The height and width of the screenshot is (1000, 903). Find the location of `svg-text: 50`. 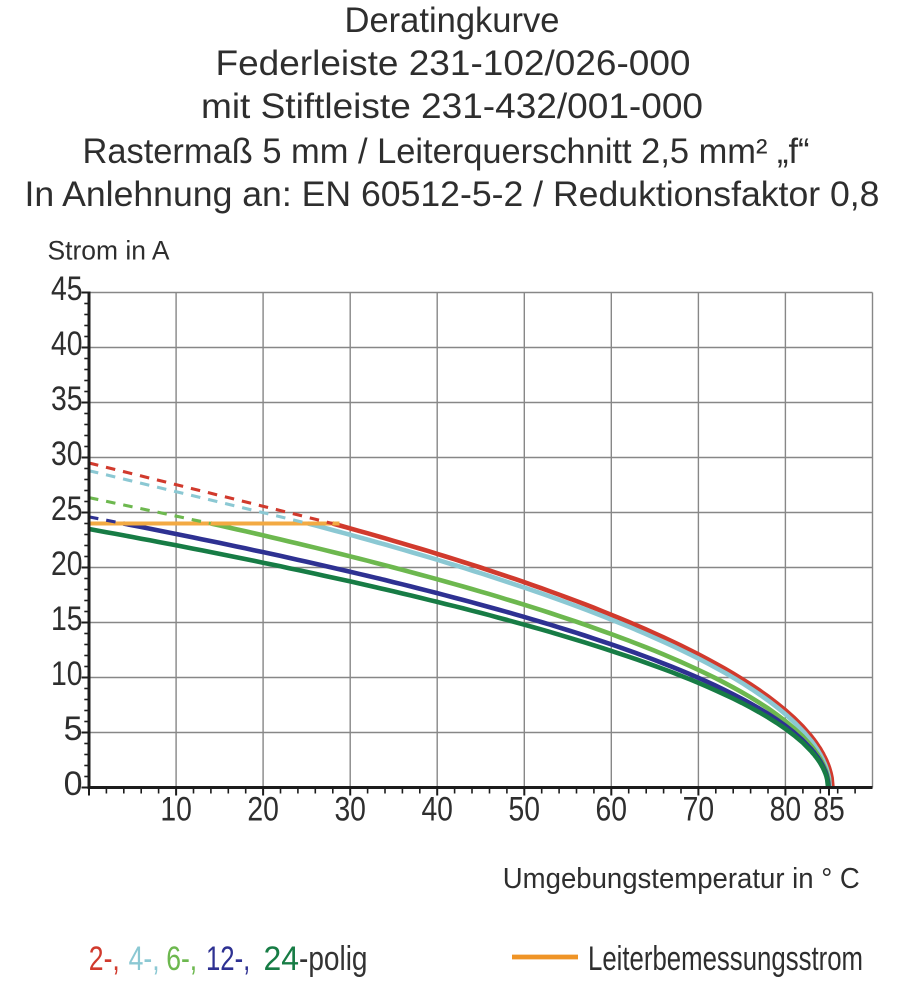

svg-text: 50 is located at coordinates (525, 810).